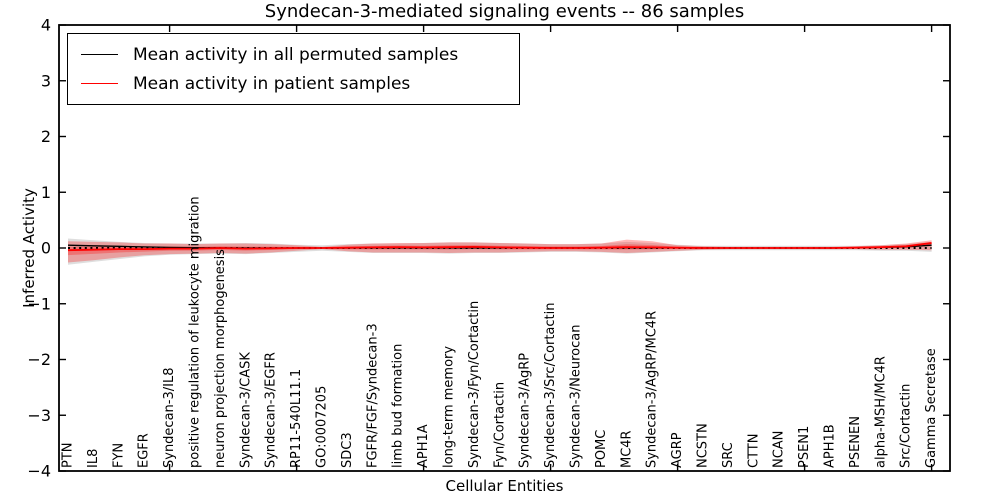 The width and height of the screenshot is (1000, 500). What do you see at coordinates (855, 442) in the screenshot?
I see `x-category-label: PSENEN` at bounding box center [855, 442].